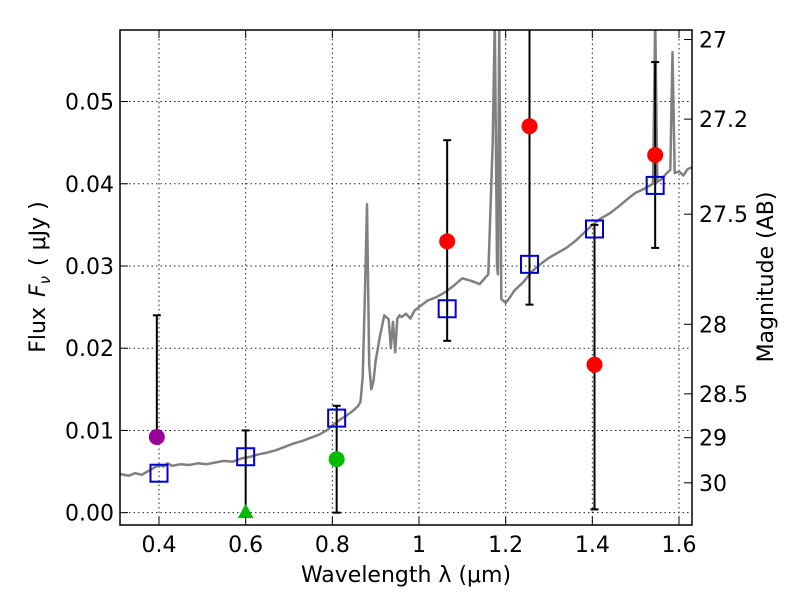  What do you see at coordinates (89, 267) in the screenshot?
I see `y-tick-label: 0.03` at bounding box center [89, 267].